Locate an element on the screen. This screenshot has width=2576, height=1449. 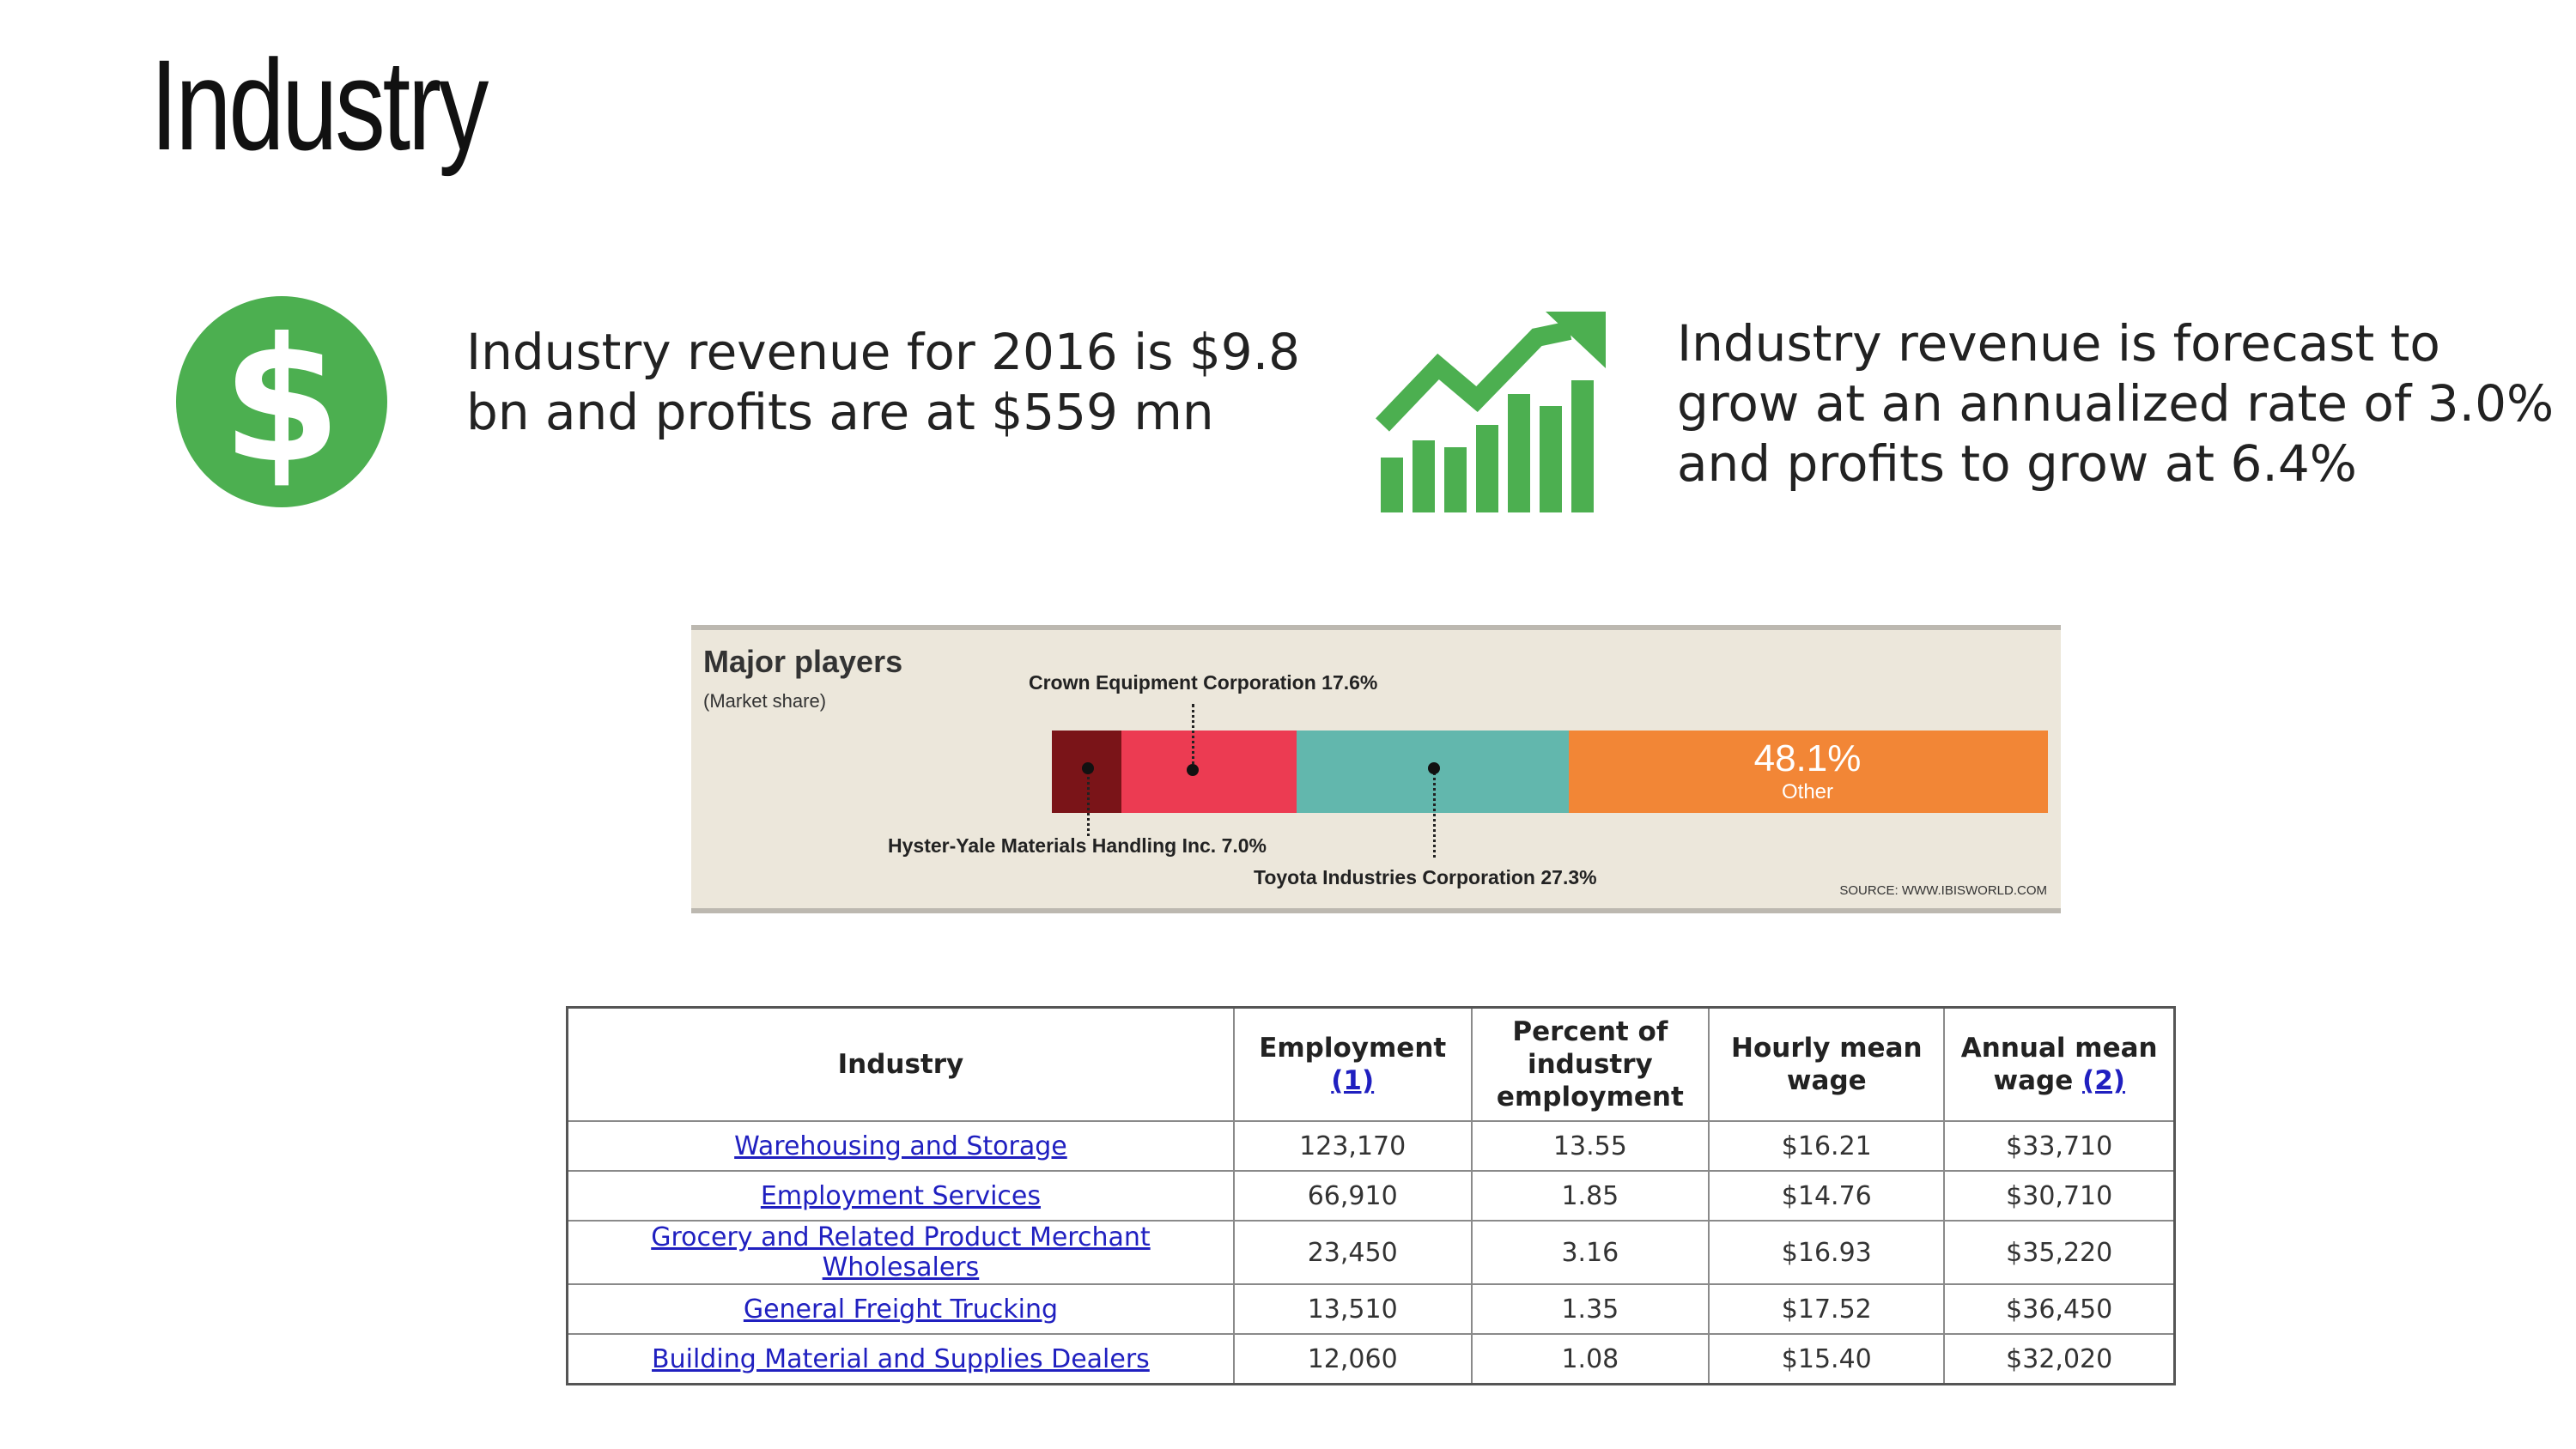
header-percent-l2: industry is located at coordinates (1590, 1064).